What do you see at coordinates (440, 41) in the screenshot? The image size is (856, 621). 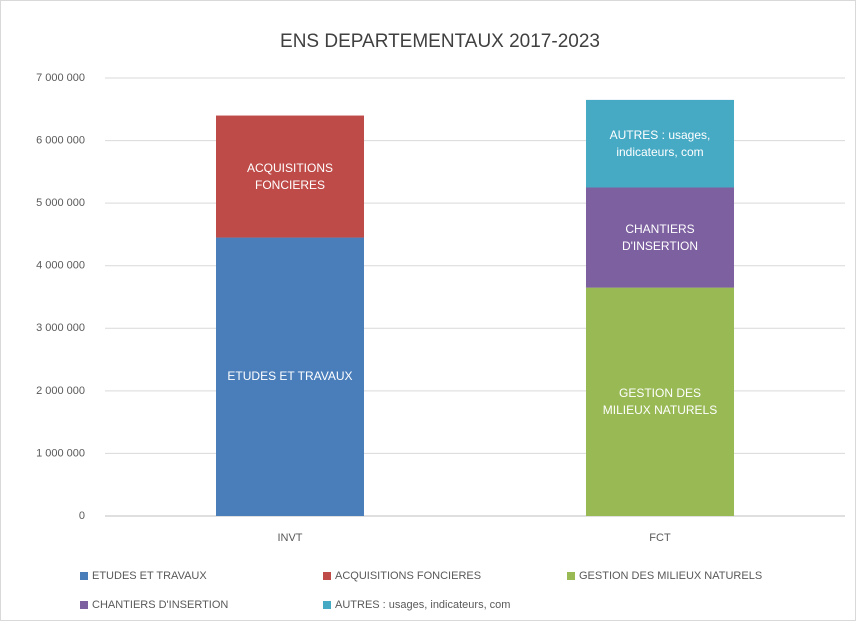 I see `chart-title: ENS DEPARTEMENTAUX 2017-2023` at bounding box center [440, 41].